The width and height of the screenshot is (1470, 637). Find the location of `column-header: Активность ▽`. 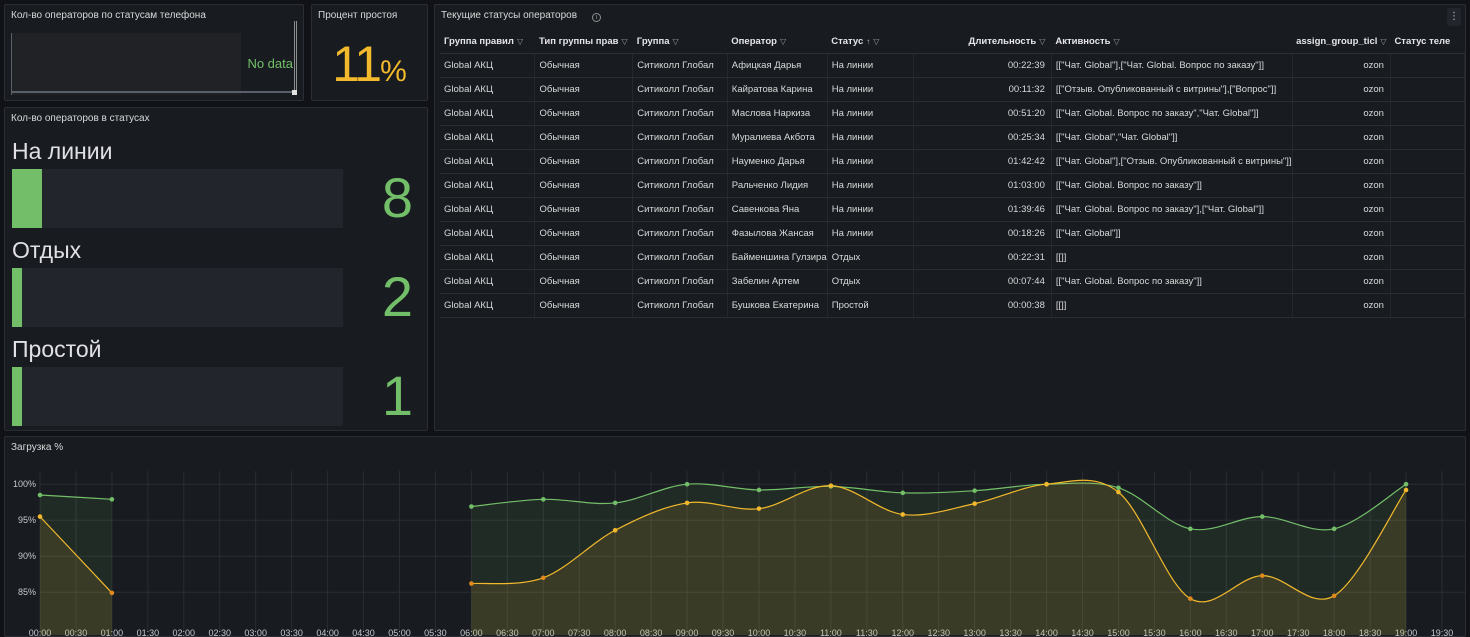

column-header: Активность ▽ is located at coordinates (1172, 42).